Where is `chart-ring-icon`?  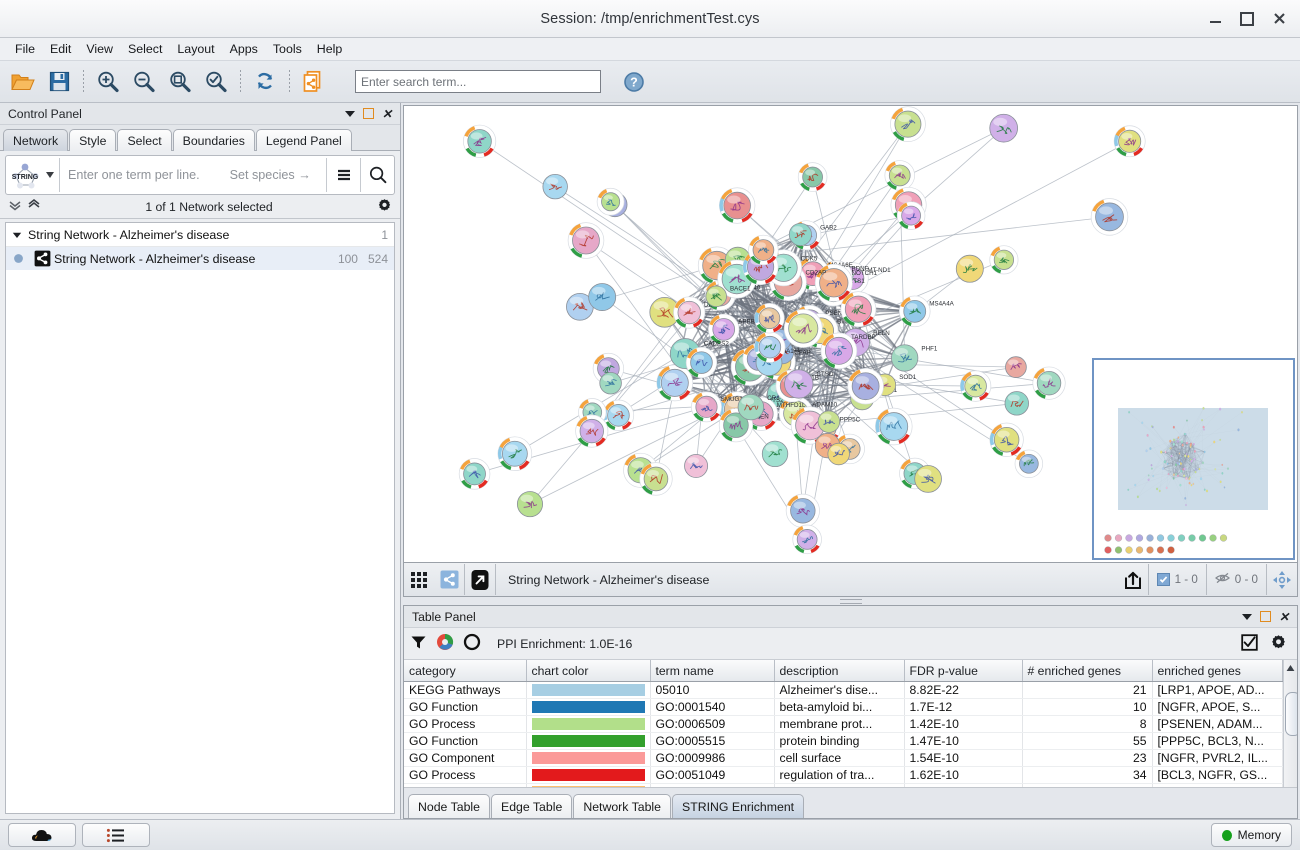
chart-ring-icon is located at coordinates (472, 643).